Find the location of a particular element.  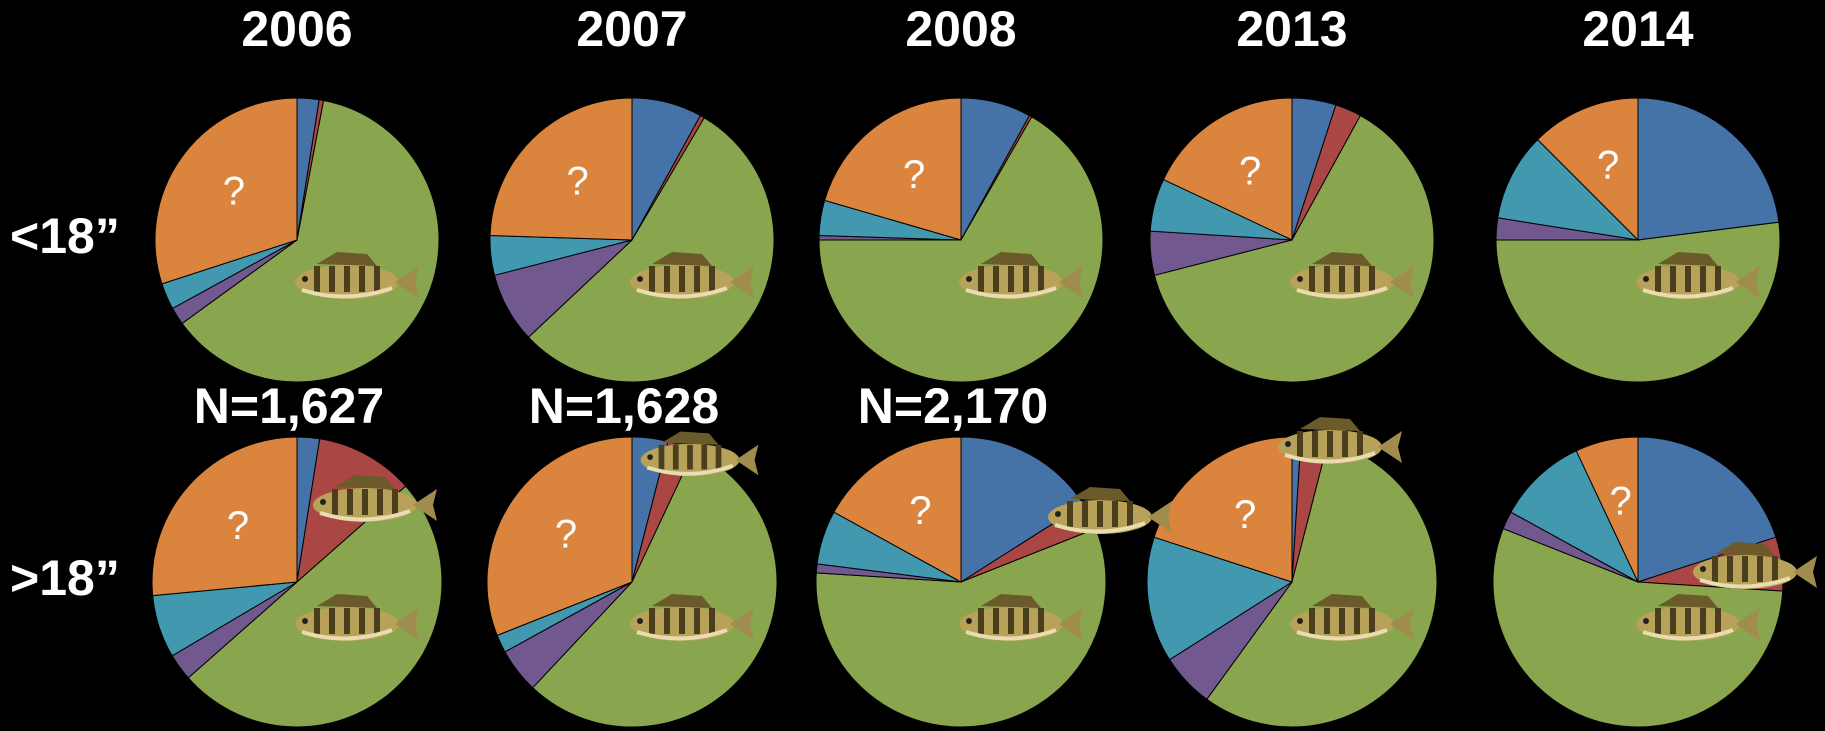

column-label: 2014 is located at coordinates (1637, 29).